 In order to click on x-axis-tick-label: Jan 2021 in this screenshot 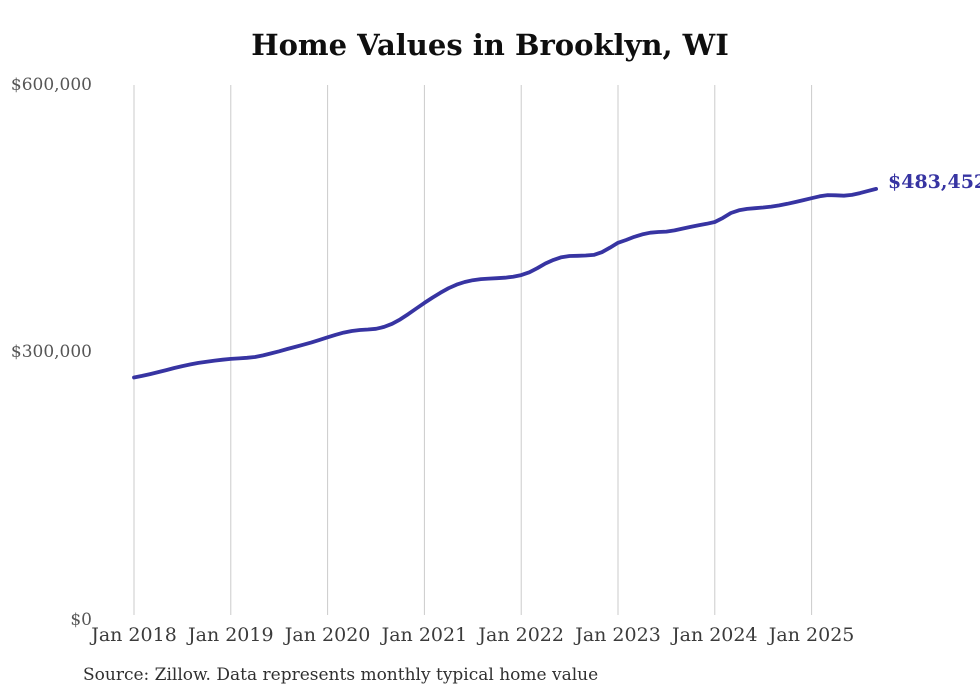, I will do `click(424, 635)`.